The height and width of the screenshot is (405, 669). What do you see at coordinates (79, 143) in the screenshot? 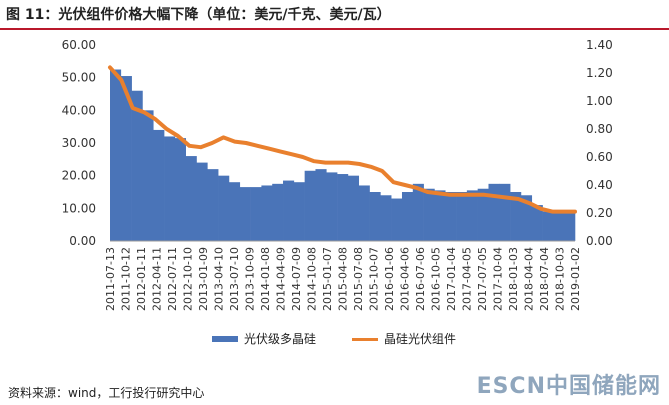
I see `left-y-tick-label: 30.00` at bounding box center [79, 143].